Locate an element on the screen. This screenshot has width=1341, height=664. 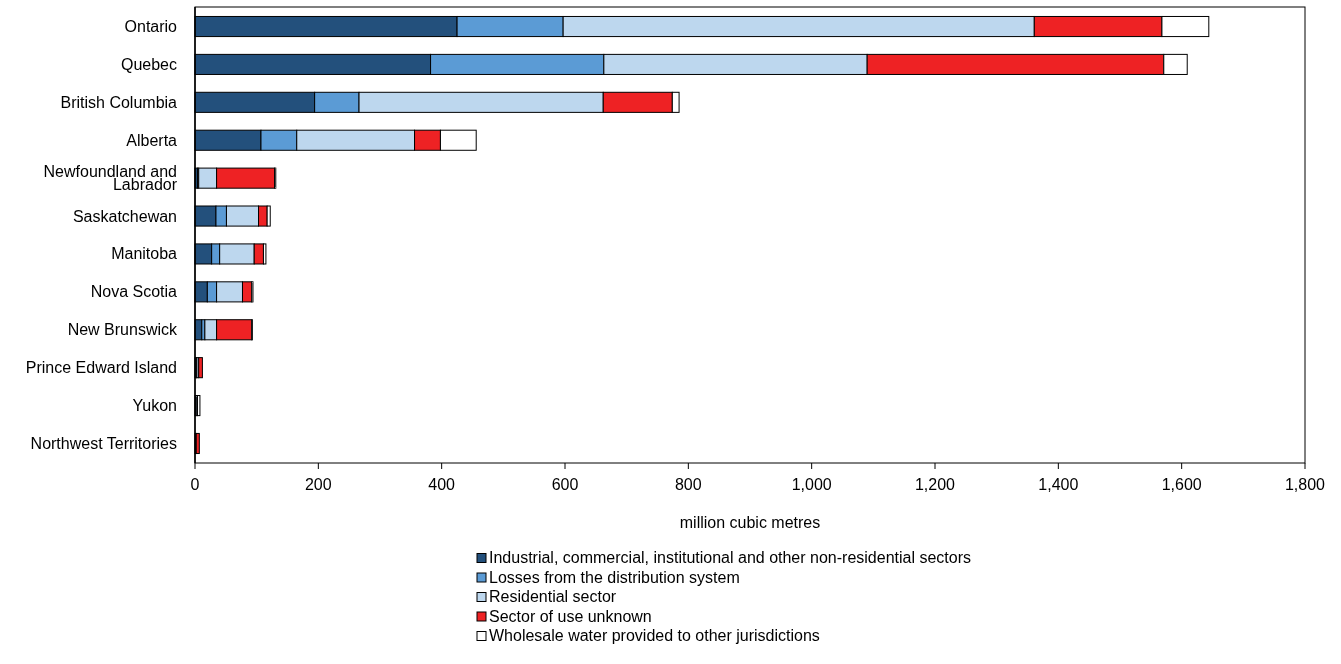
x-tick-label: 1,600 is located at coordinates (1181, 484).